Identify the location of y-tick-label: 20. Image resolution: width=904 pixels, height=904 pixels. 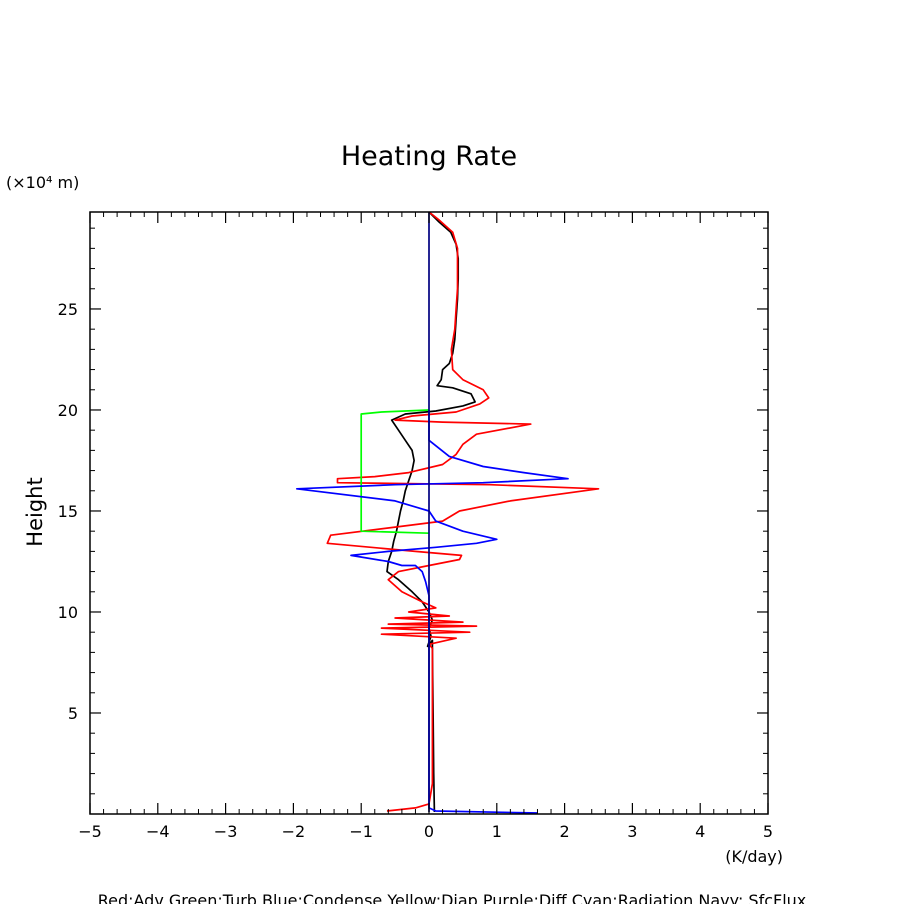
(68, 410).